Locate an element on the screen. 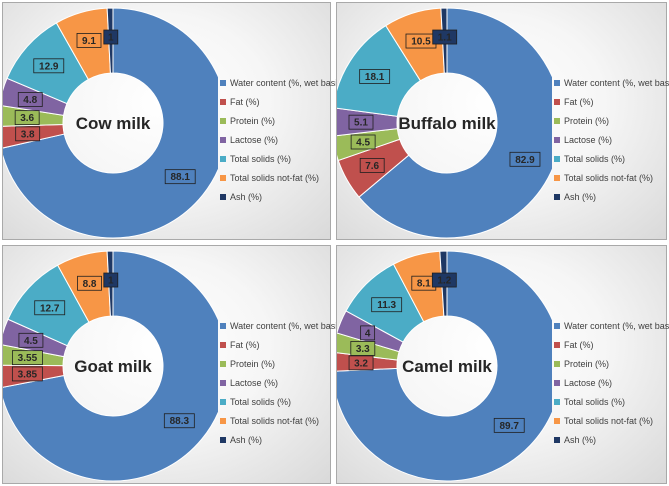 This screenshot has height=486, width=669. data-label-water-content-wet-basis: 88.1 is located at coordinates (180, 177).